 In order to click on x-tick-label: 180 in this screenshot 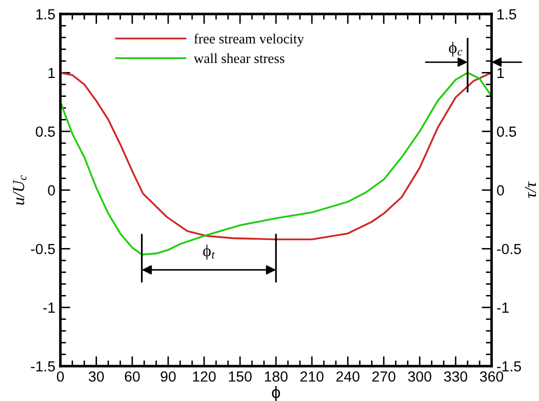, I will do `click(276, 376)`.